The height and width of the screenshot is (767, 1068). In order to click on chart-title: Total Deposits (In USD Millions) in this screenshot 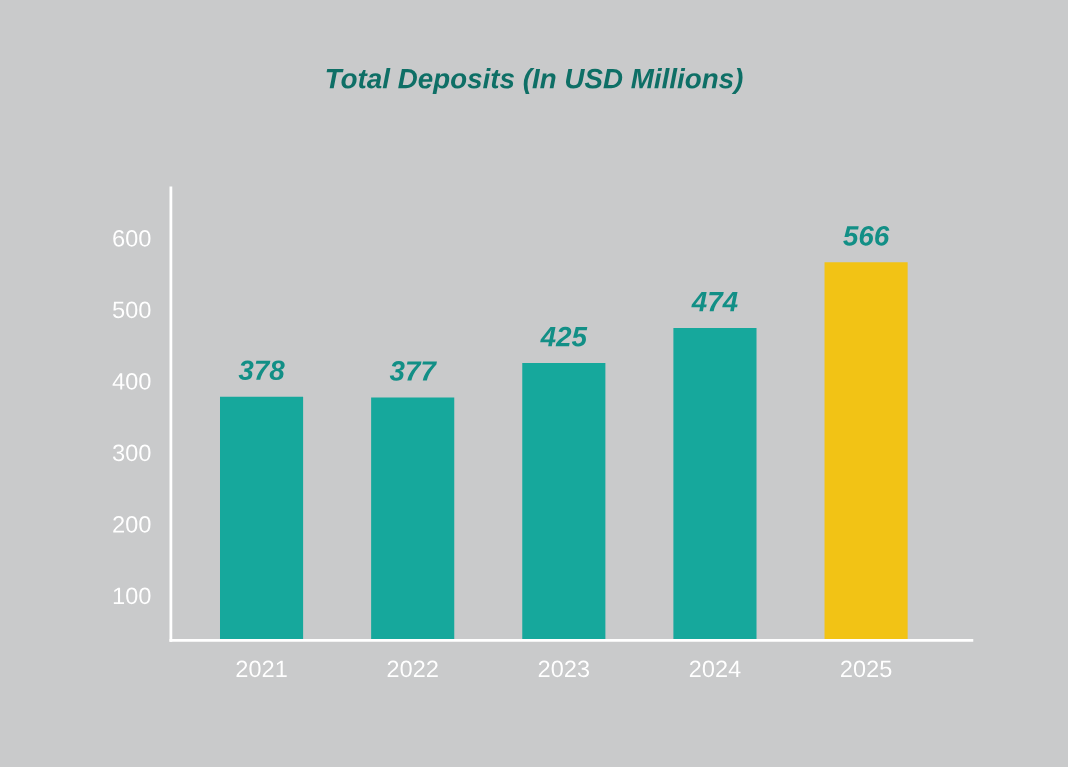, I will do `click(534, 81)`.